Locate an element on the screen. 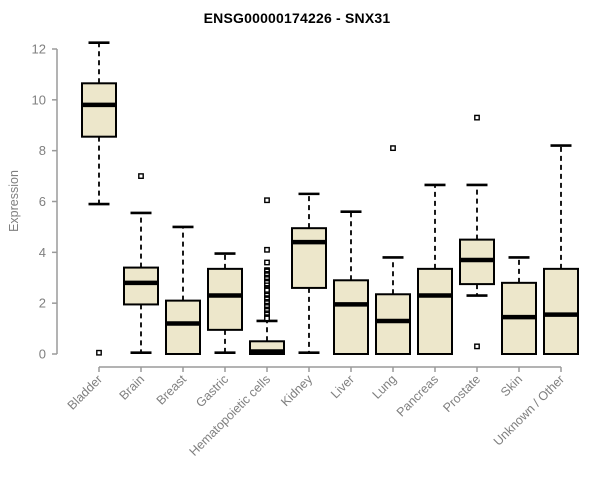 Image resolution: width=600 pixels, height=500 pixels. x-tick-label: Pancreas is located at coordinates (417, 395).